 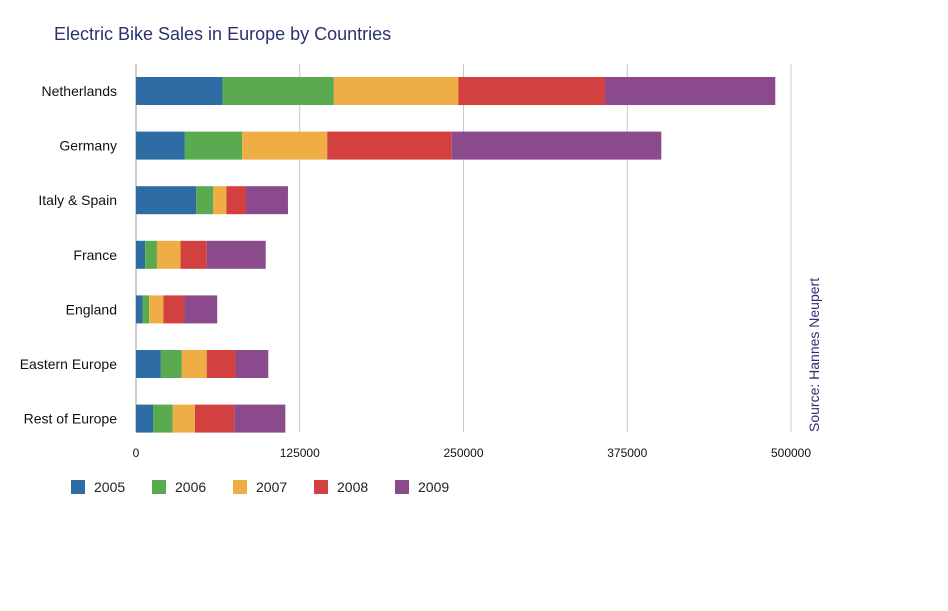 I want to click on x-axis-ticks: 0 125000 250000 375000 500000, so click(x=472, y=453).